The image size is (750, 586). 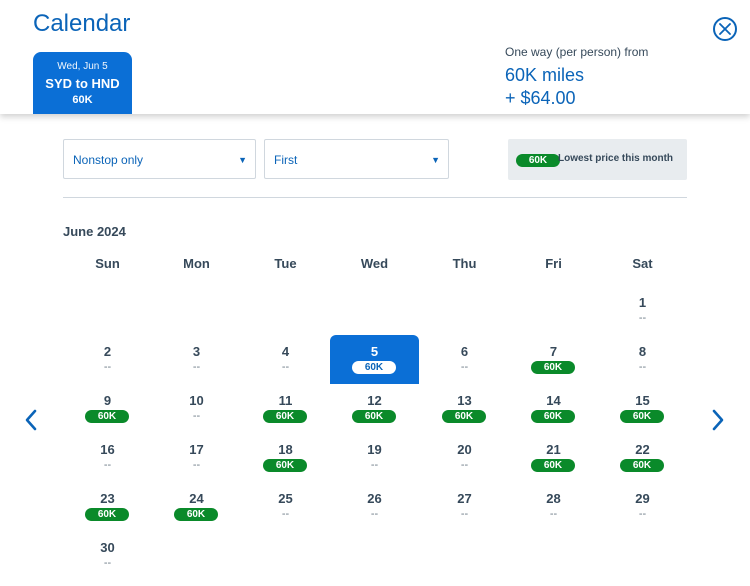 What do you see at coordinates (553, 359) in the screenshot?
I see `calendar-day: 7 60K` at bounding box center [553, 359].